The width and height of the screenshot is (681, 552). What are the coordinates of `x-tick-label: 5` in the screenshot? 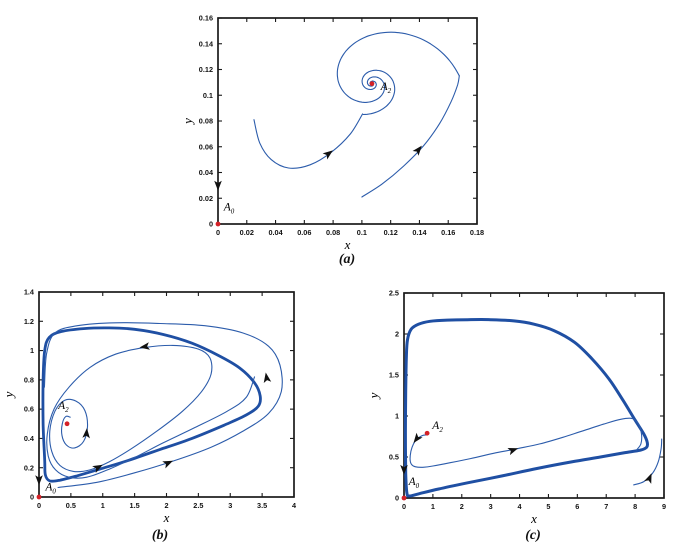 It's located at (548, 506).